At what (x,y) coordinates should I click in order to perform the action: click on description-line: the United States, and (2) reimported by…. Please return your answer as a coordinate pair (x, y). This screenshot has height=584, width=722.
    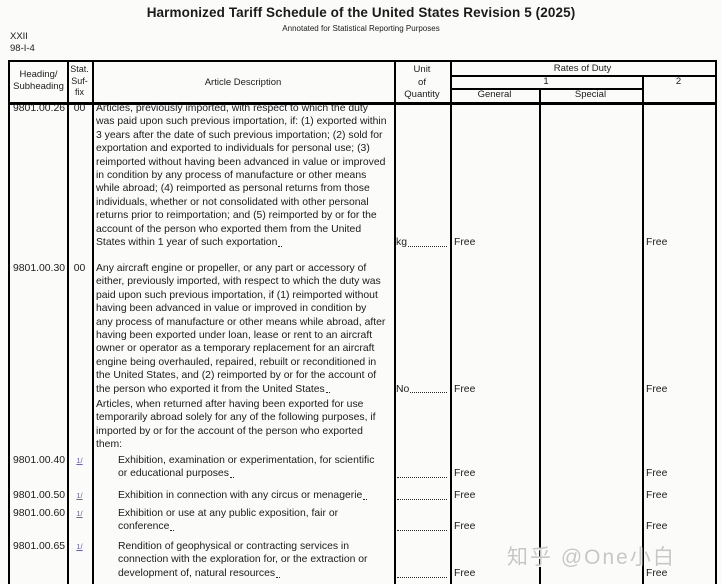
    Looking at the image, I should click on (236, 376).